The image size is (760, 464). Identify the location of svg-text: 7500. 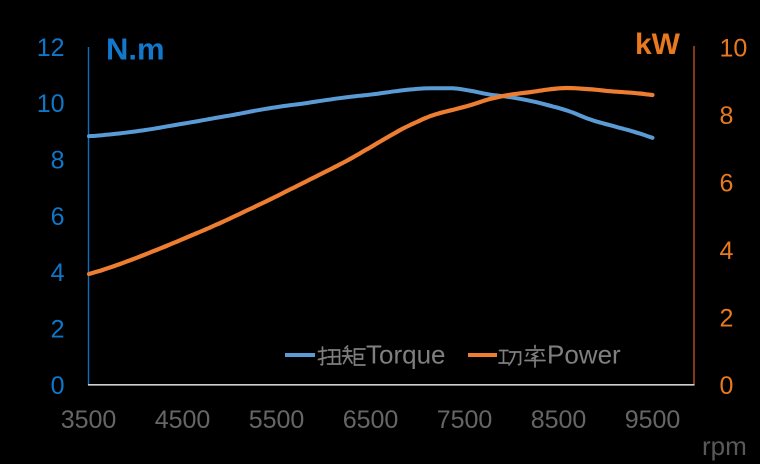
(465, 420).